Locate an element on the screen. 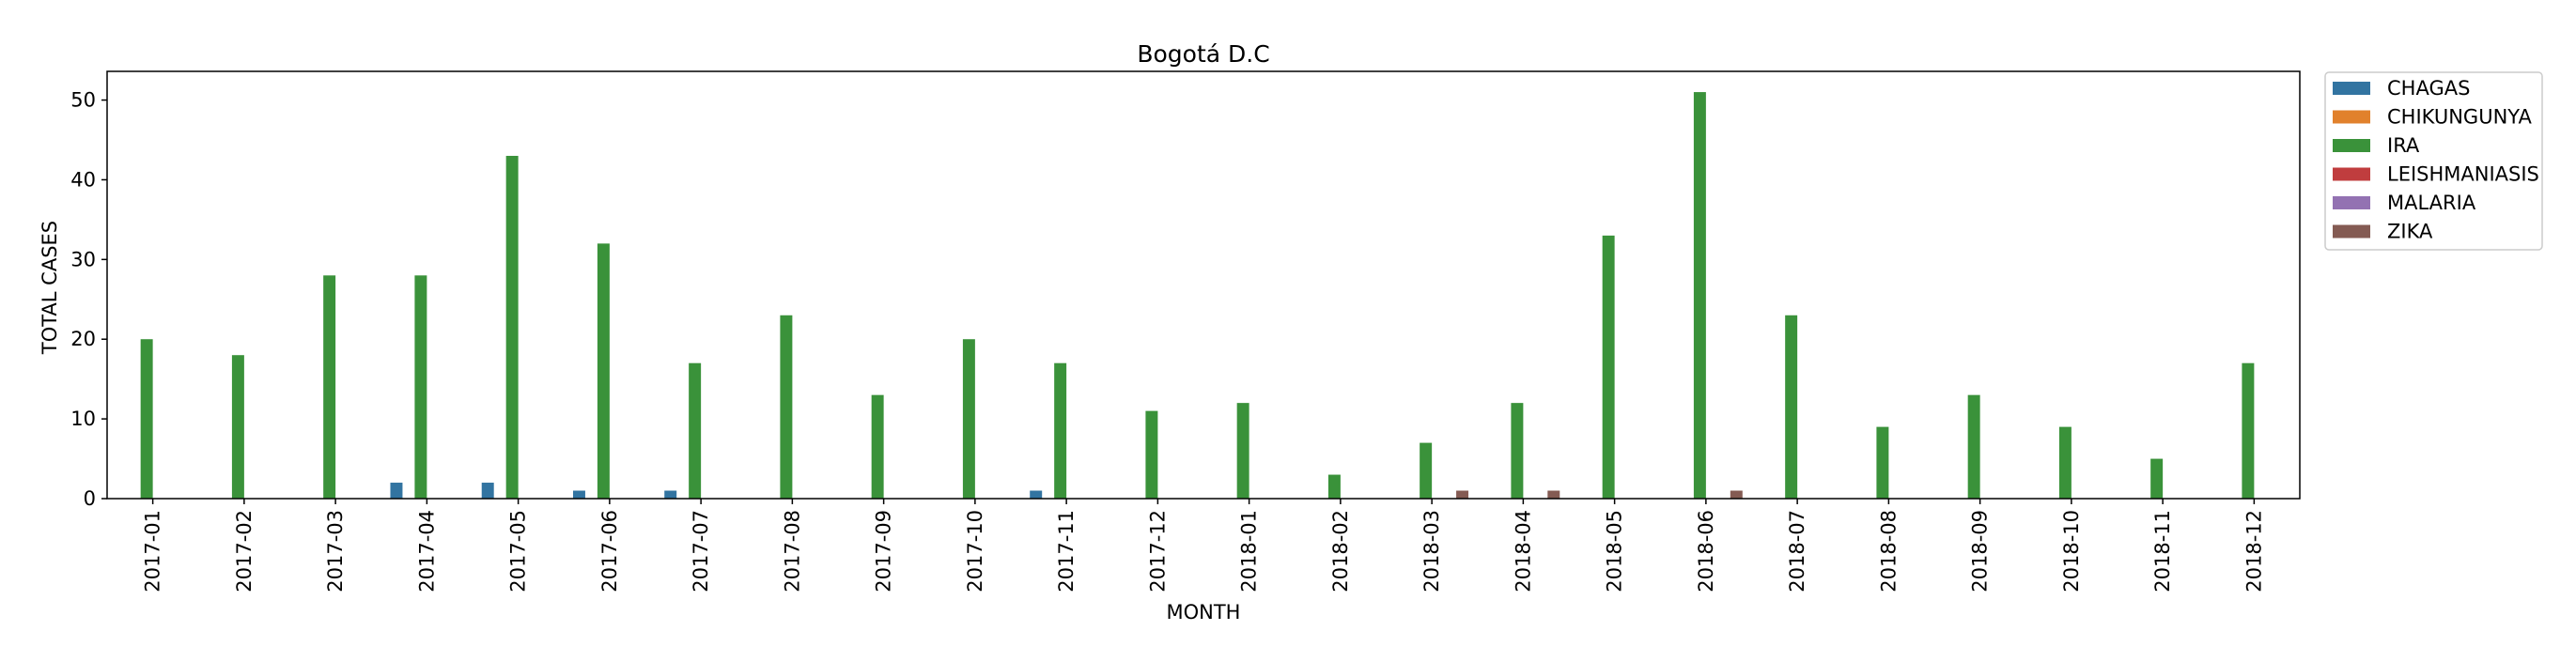 This screenshot has width=2576, height=662. x-tick-label: 2018-11 is located at coordinates (2162, 551).